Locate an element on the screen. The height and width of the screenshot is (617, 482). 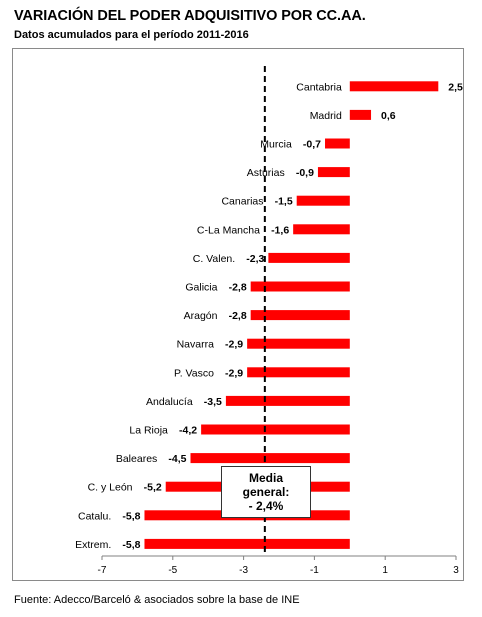
category-label: Murcia is located at coordinates (276, 145).